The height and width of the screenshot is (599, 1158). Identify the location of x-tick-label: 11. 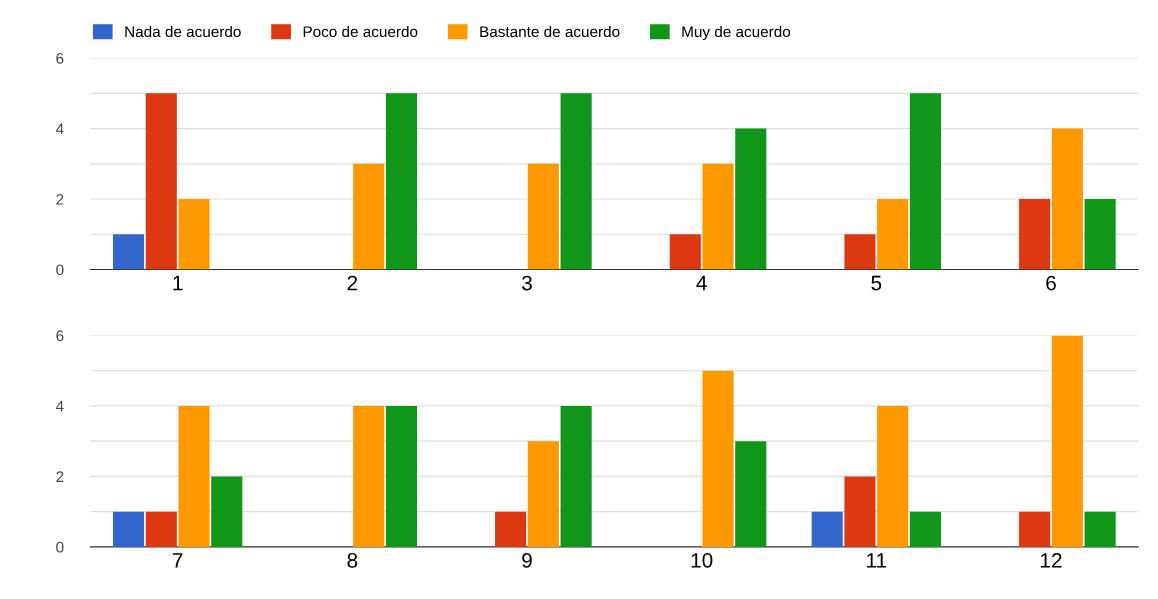
(877, 560).